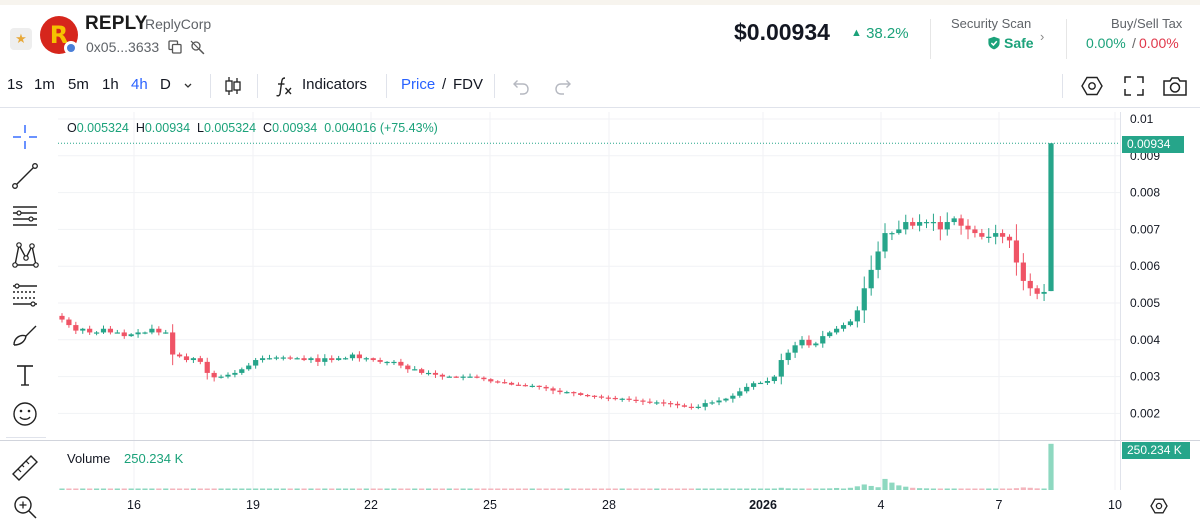 The image size is (1200, 520). What do you see at coordinates (1134, 86) in the screenshot?
I see `fullscreen-icon` at bounding box center [1134, 86].